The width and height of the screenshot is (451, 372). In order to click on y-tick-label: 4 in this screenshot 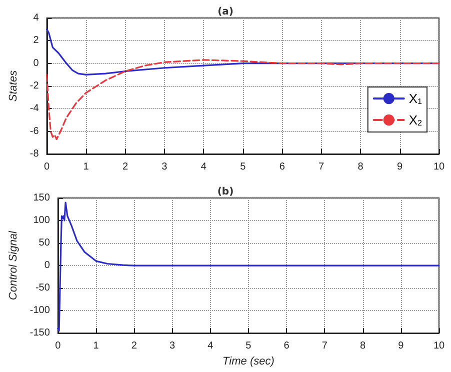, I will do `click(36, 18)`.